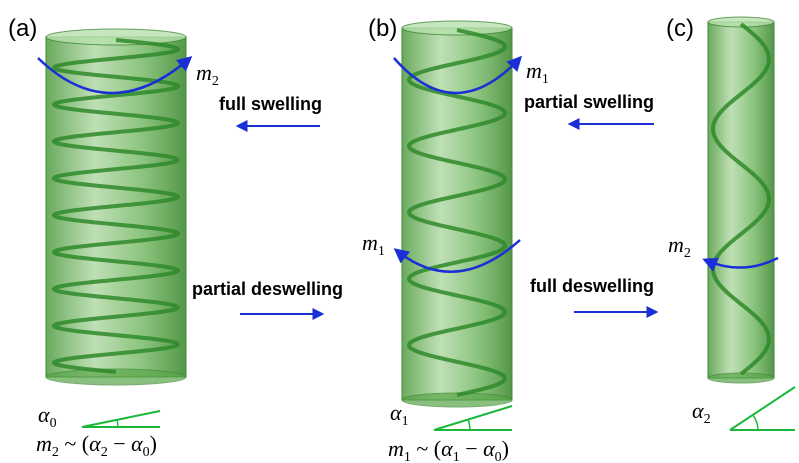  What do you see at coordinates (701, 412) in the screenshot?
I see `angle-label-c: α2` at bounding box center [701, 412].